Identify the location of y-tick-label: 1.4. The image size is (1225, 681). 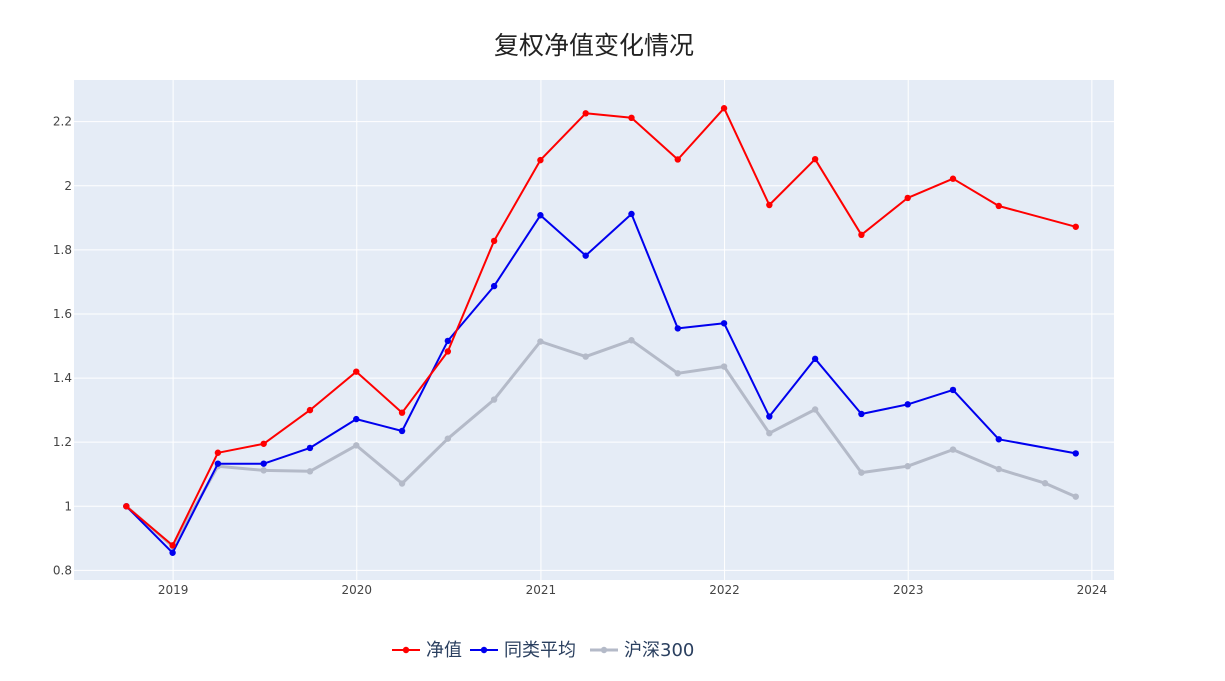
(62, 378).